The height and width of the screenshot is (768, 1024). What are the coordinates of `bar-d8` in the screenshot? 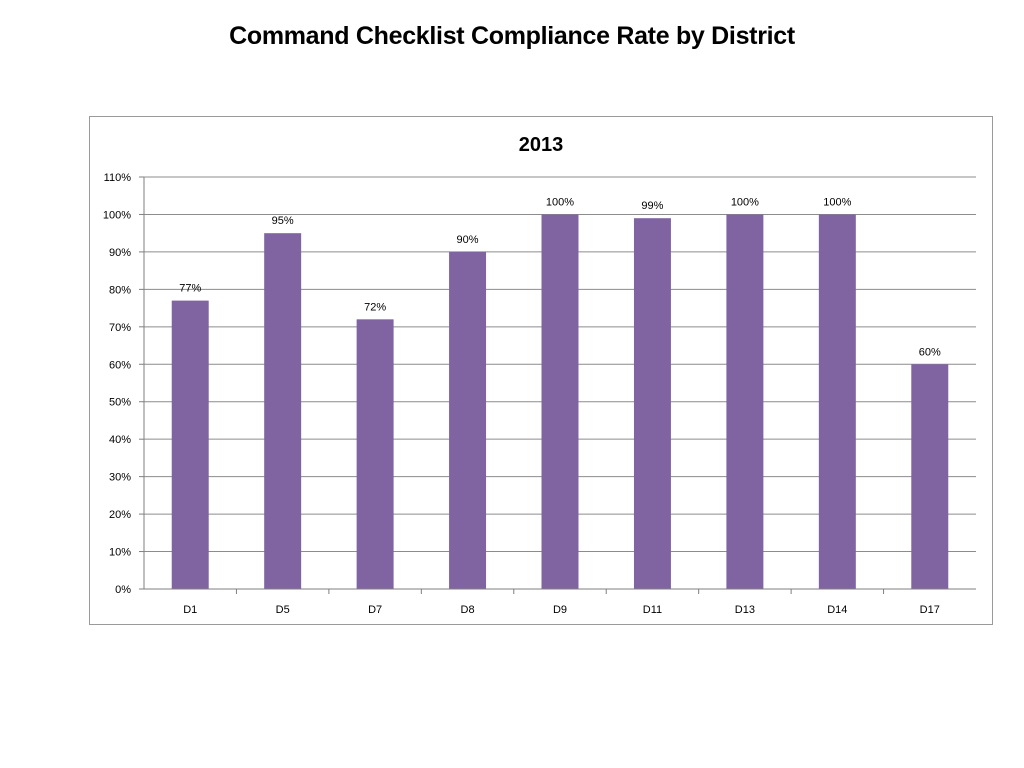 It's located at (468, 420).